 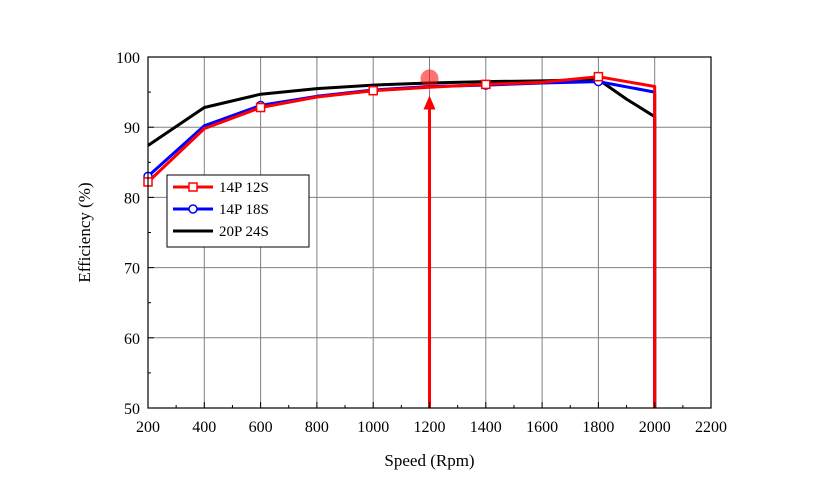 I want to click on legend-label: 20P 24S, so click(x=244, y=232).